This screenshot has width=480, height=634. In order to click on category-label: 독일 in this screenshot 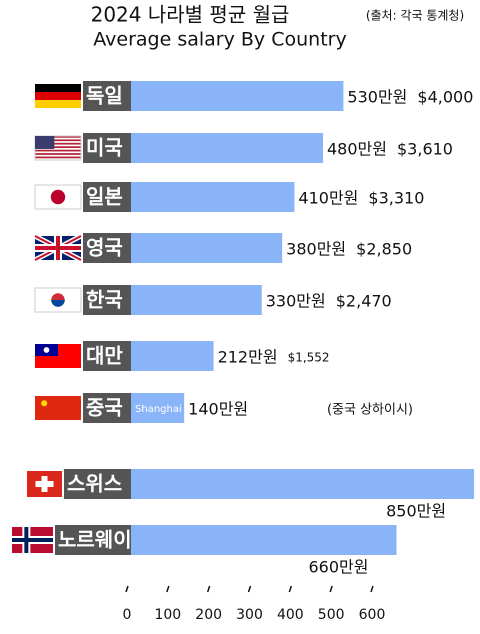, I will do `click(104, 96)`.